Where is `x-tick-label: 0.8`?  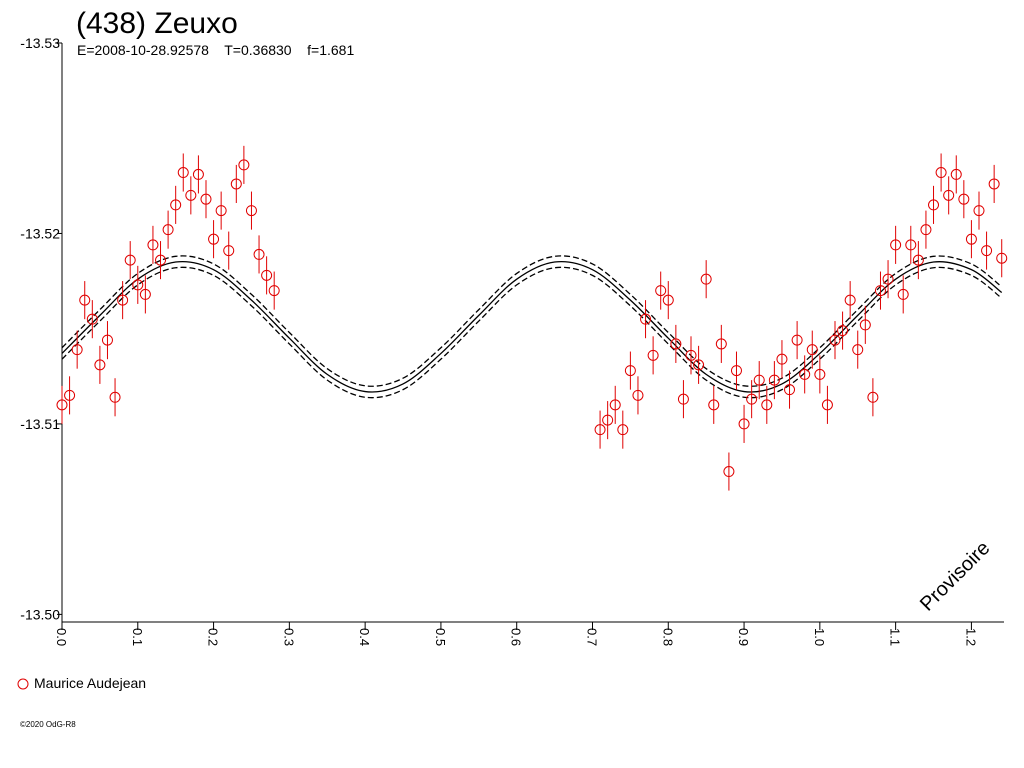
x-tick-label: 0.8 is located at coordinates (667, 637).